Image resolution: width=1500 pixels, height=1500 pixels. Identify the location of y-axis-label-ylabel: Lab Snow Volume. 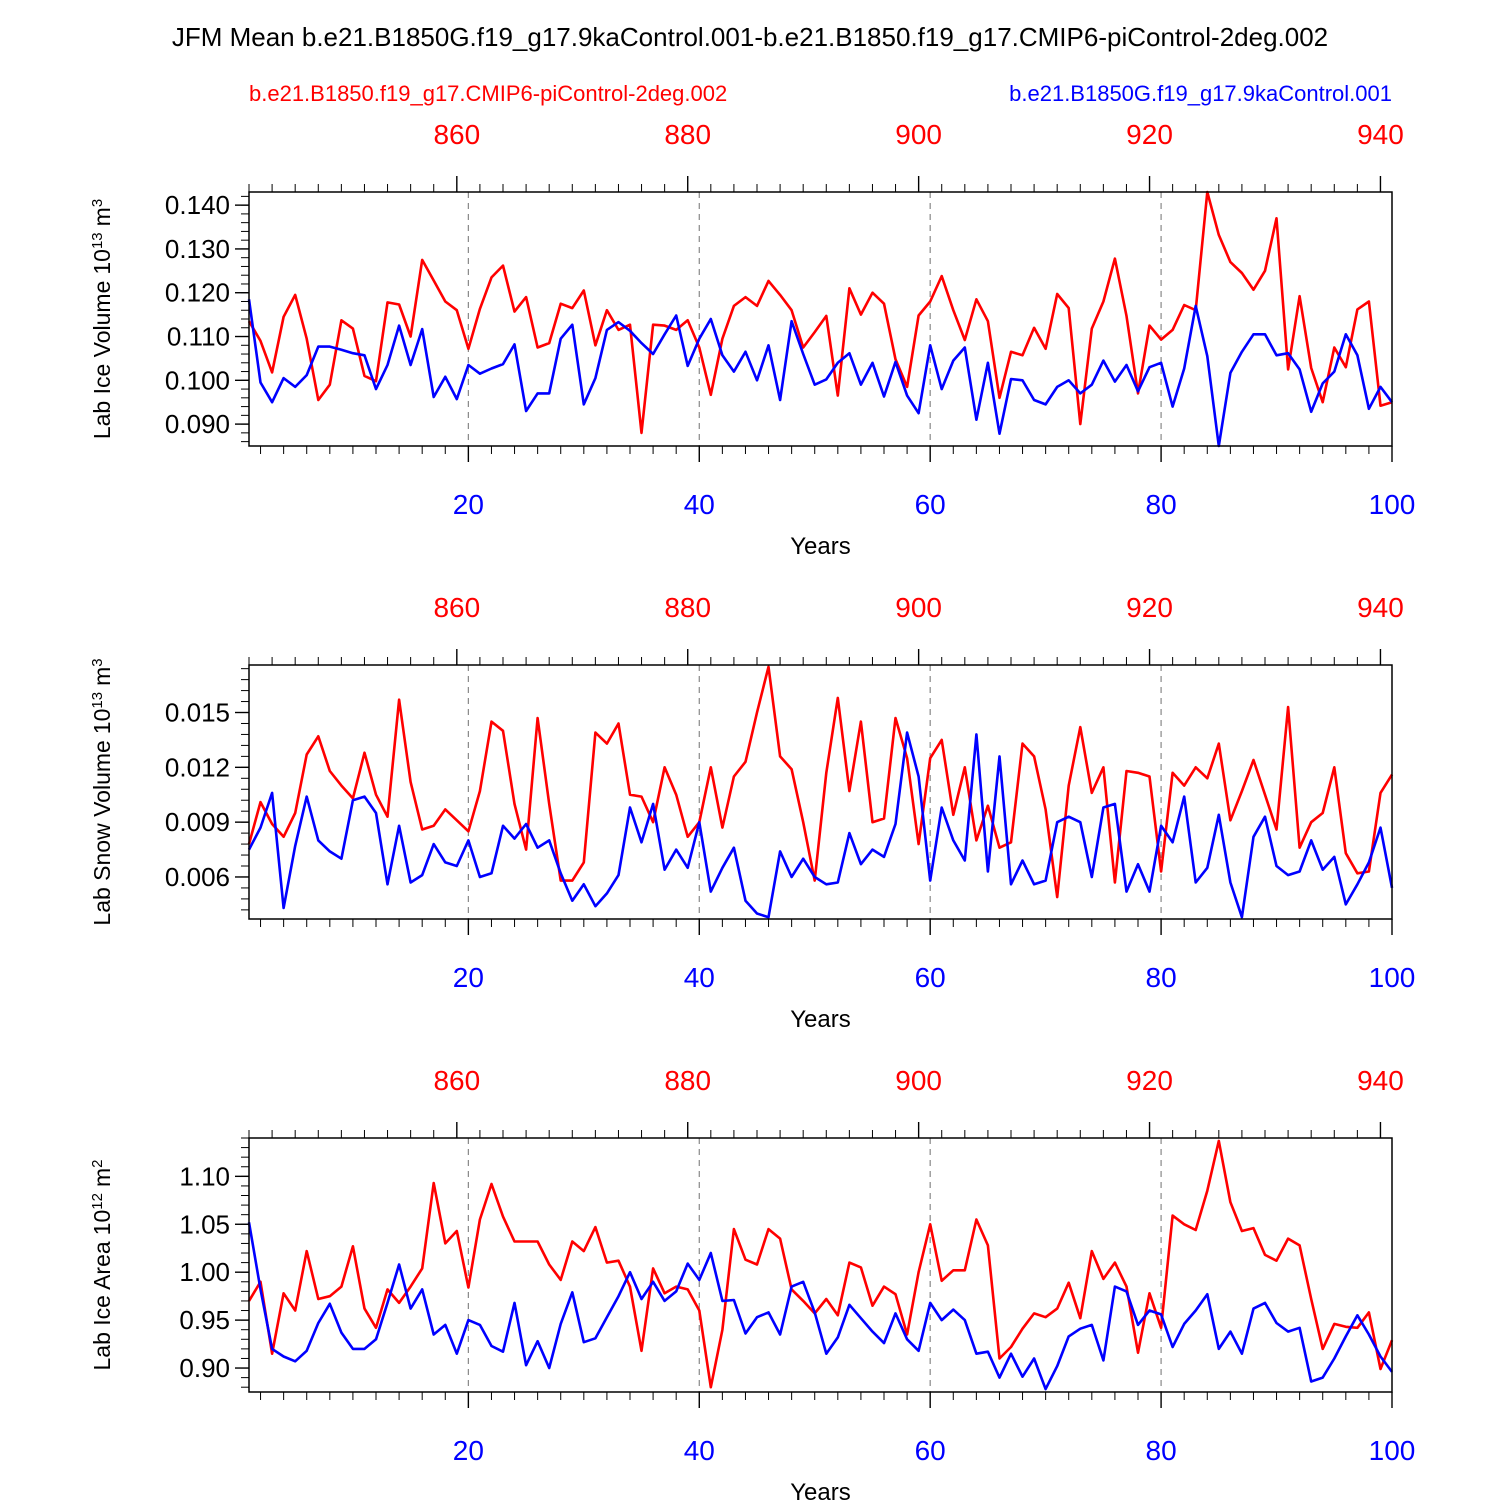
(102, 832).